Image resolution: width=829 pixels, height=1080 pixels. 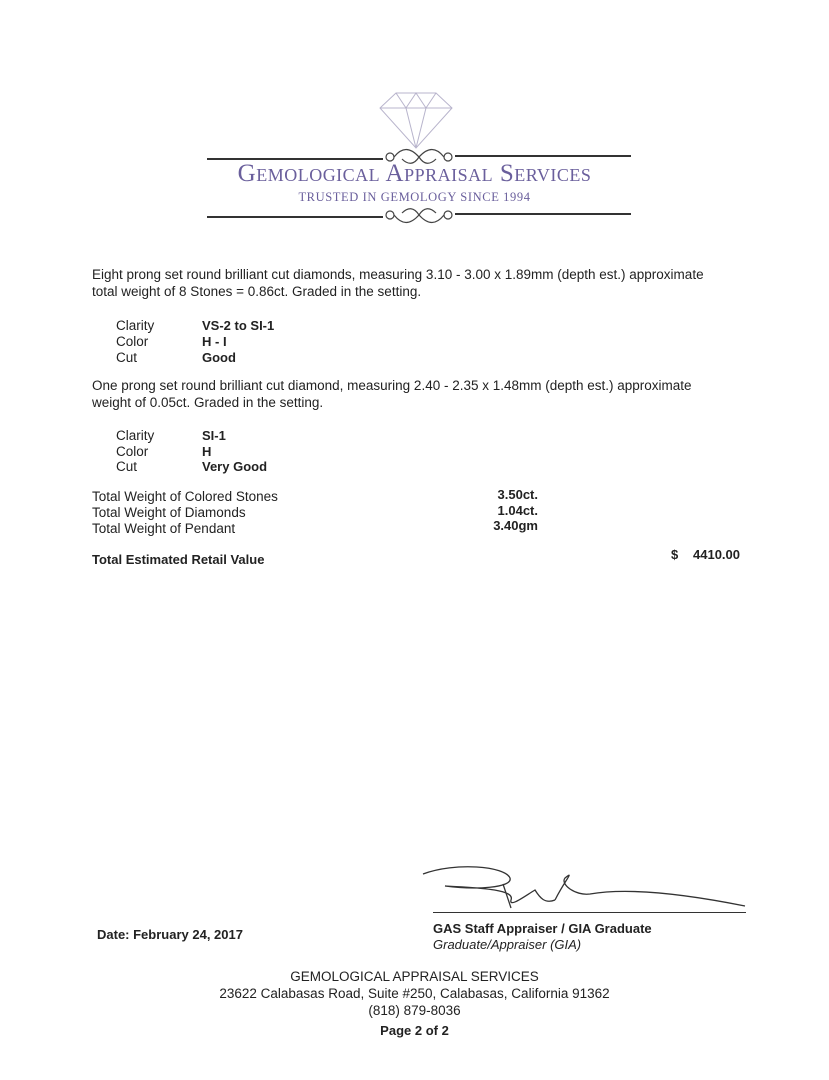 I want to click on total-value: 1.04ct., so click(x=517, y=510).